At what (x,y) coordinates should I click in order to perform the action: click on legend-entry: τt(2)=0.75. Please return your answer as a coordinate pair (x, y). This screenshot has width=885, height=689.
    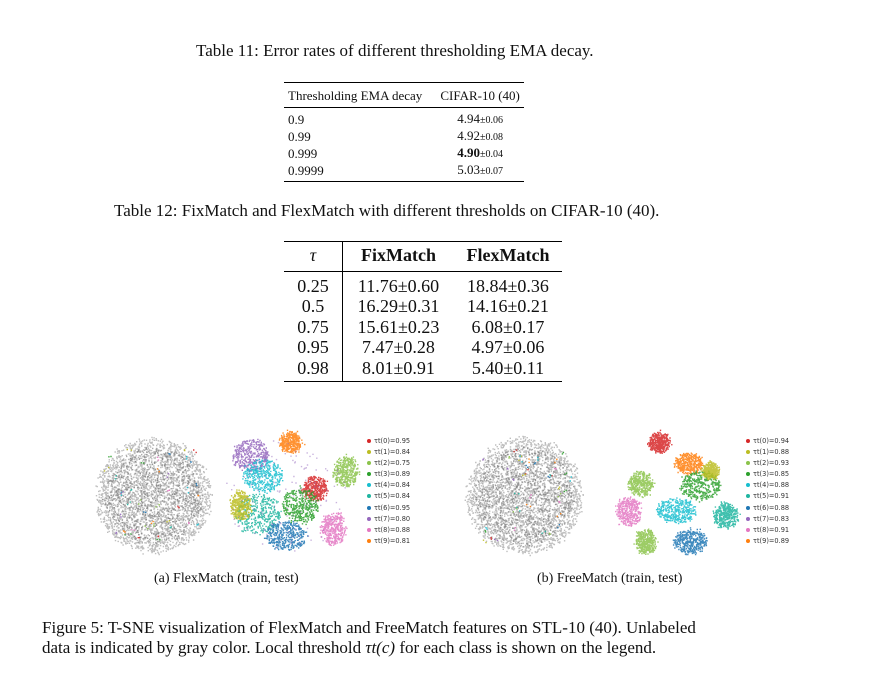
    Looking at the image, I should click on (388, 463).